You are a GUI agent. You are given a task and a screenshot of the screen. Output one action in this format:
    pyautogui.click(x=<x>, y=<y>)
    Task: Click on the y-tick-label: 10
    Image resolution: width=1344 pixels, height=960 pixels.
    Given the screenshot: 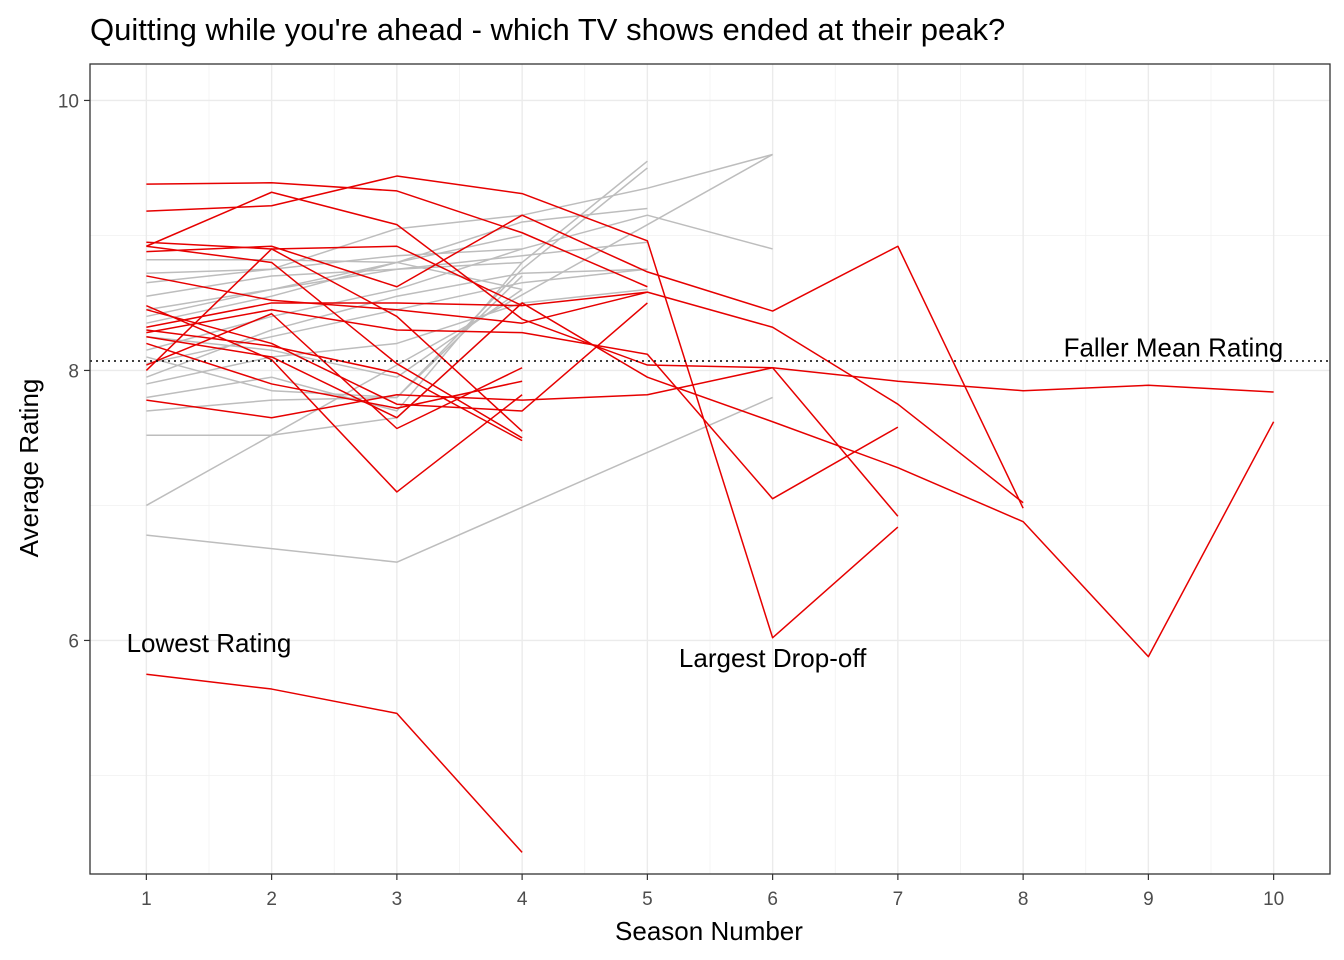 What is the action you would take?
    pyautogui.click(x=68, y=101)
    